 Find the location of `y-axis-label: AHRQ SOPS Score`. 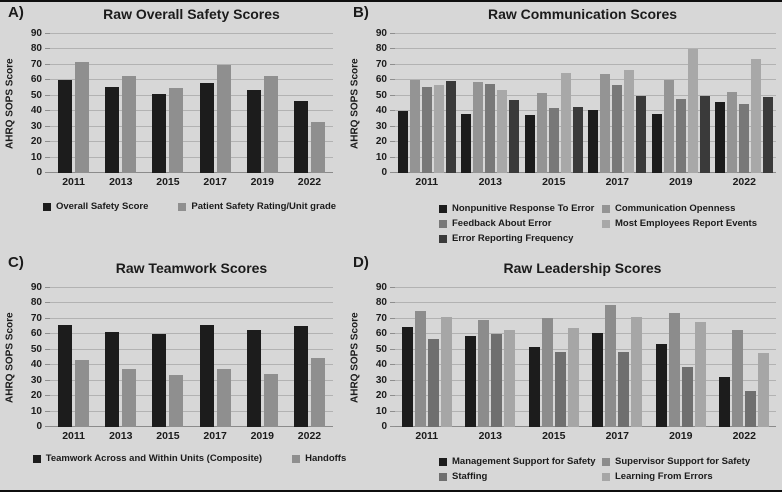

y-axis-label: AHRQ SOPS Score is located at coordinates (355, 103).